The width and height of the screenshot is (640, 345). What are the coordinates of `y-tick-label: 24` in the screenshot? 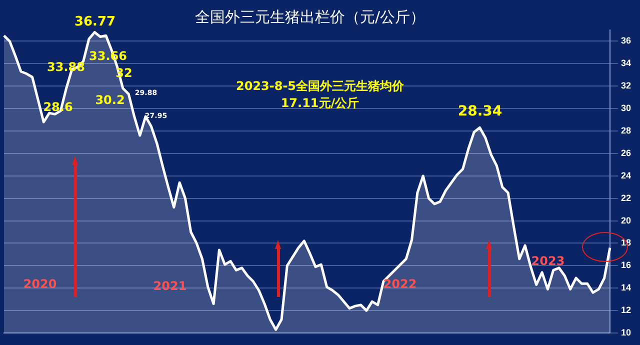 It's located at (626, 175).